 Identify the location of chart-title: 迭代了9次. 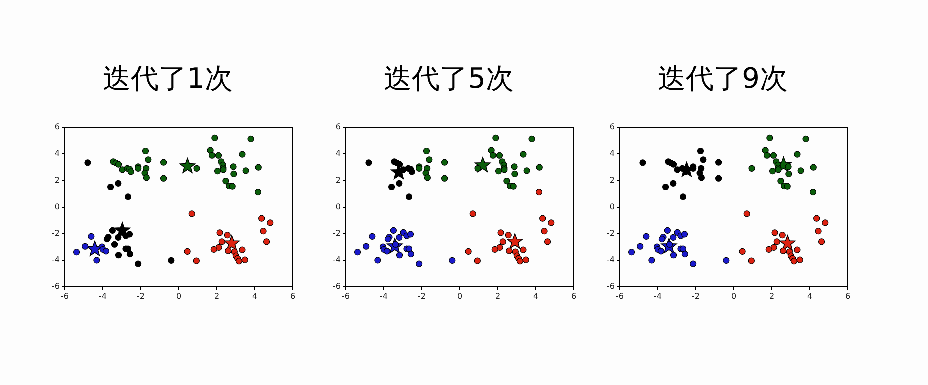
(723, 79).